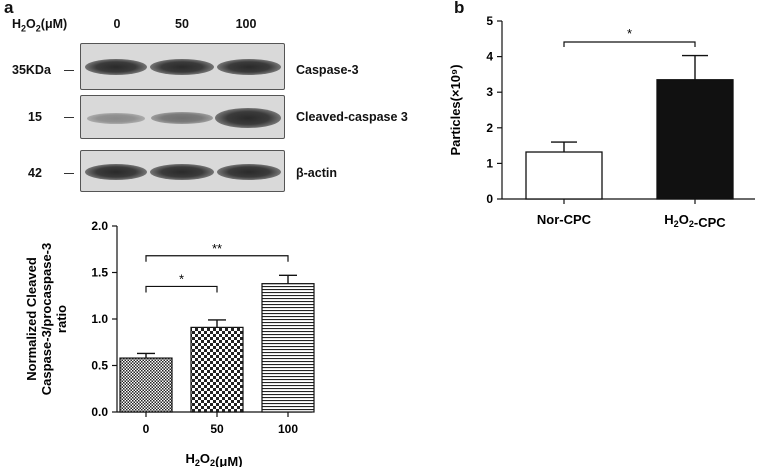  What do you see at coordinates (695, 139) in the screenshot?
I see `bar-H2O2-CPC` at bounding box center [695, 139].